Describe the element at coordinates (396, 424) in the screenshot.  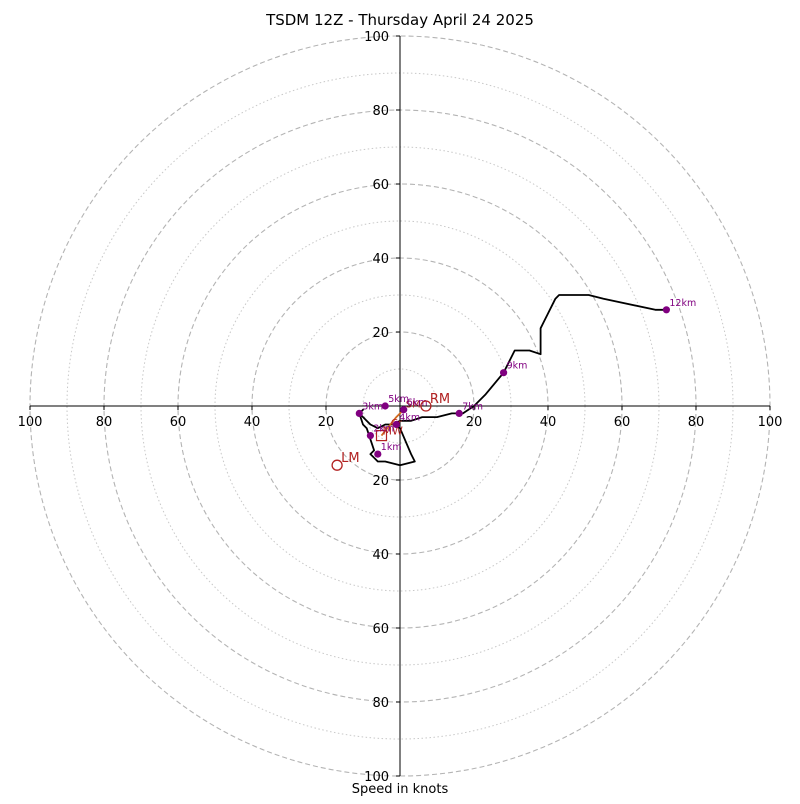
I see `height-marker-4km` at that location.